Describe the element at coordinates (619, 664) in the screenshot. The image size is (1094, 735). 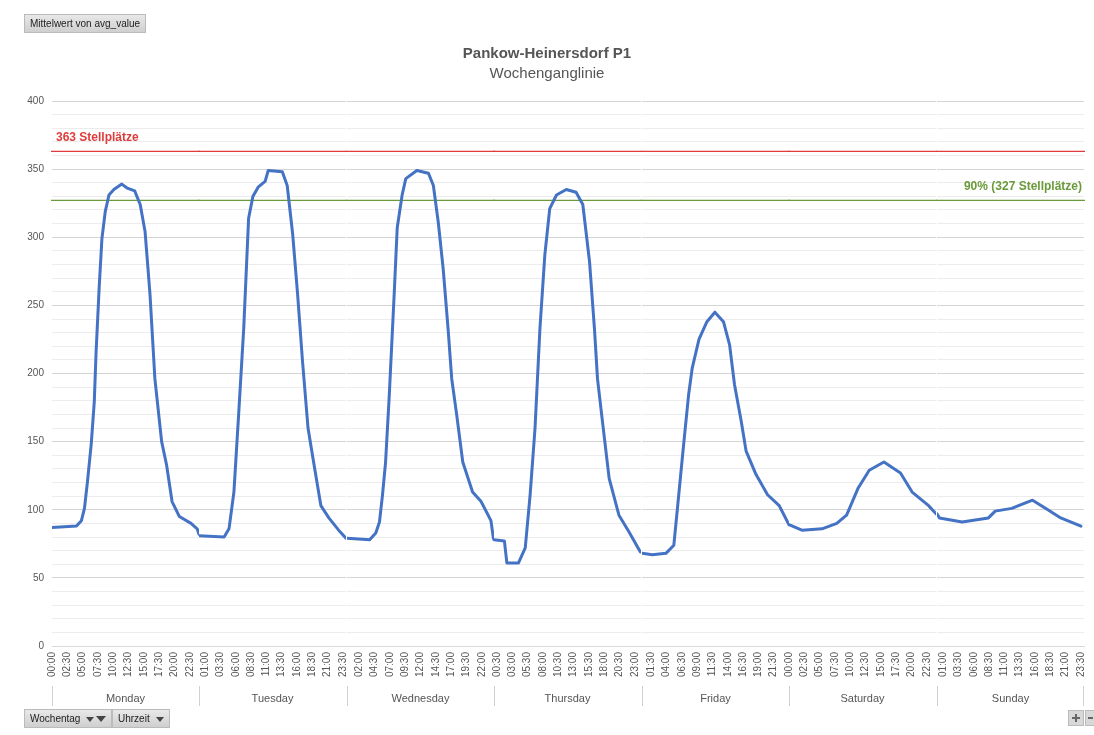
I see `x-tick-label: 20:30` at that location.